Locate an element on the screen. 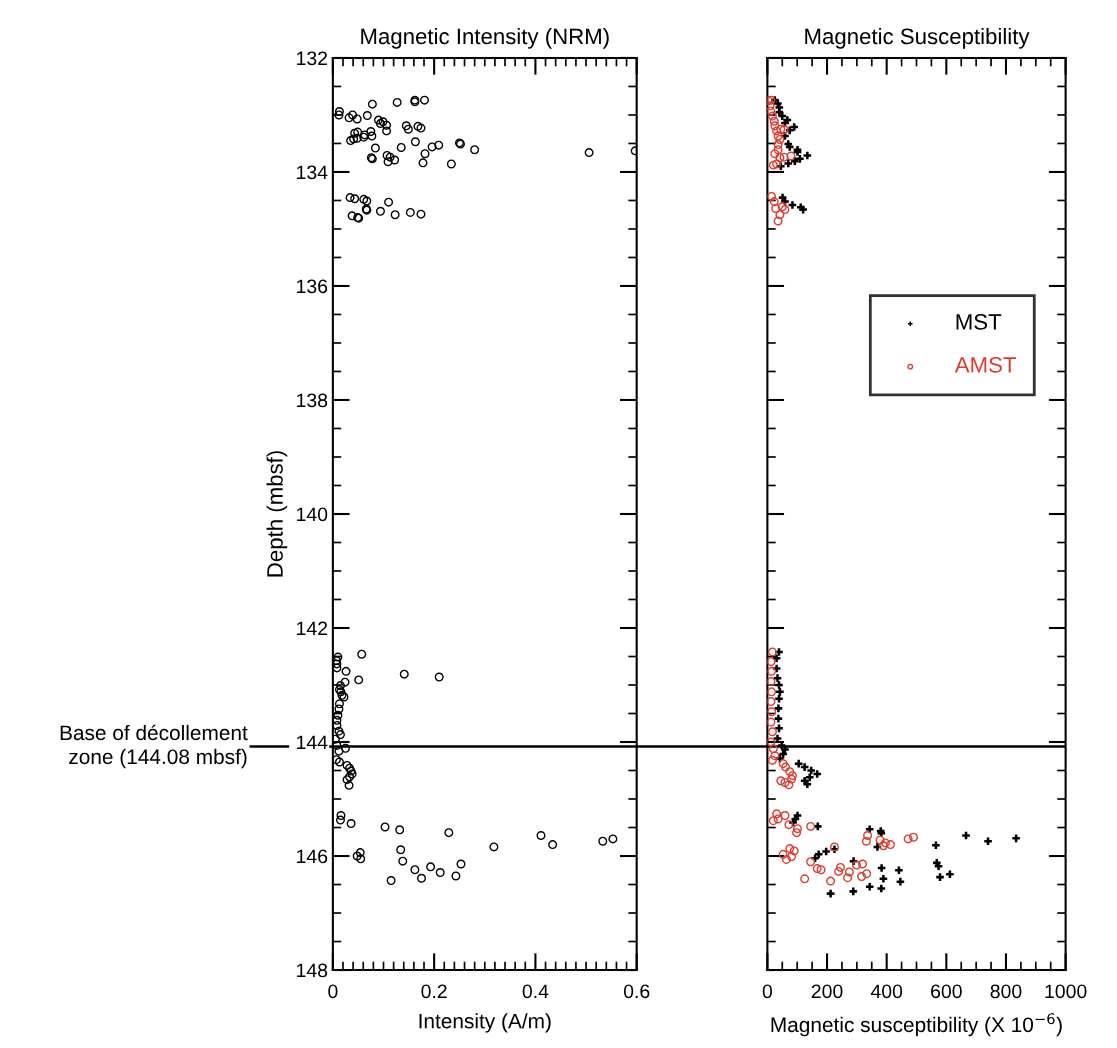 The height and width of the screenshot is (1048, 1117). chart-title: Magnetic Intensity (NRM) is located at coordinates (485, 38).